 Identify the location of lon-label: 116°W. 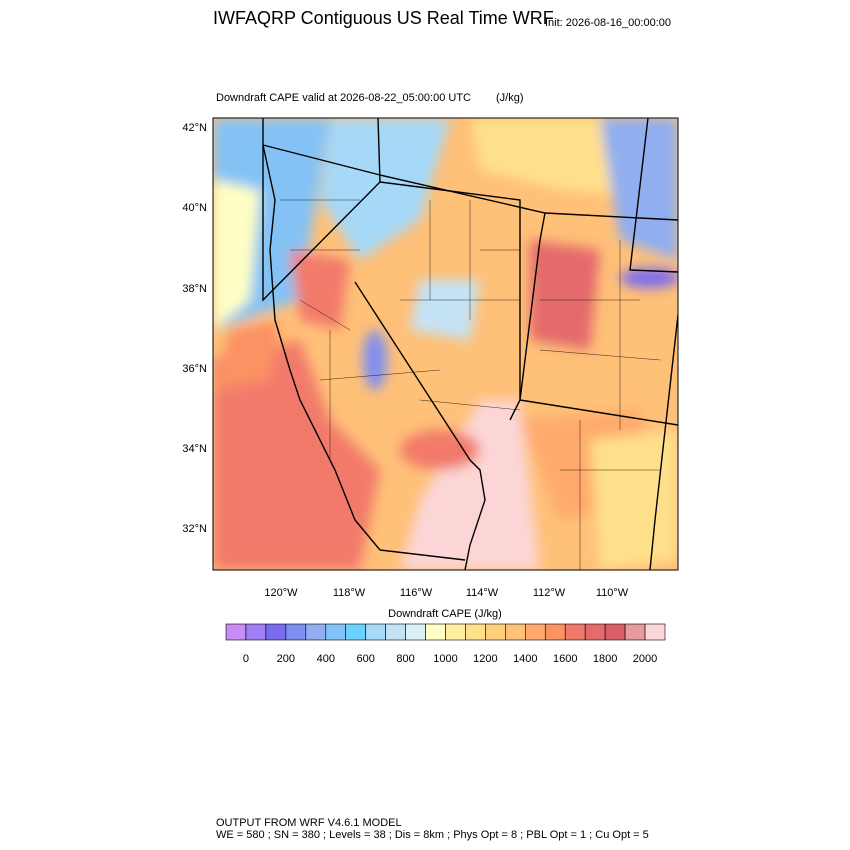
(416, 593).